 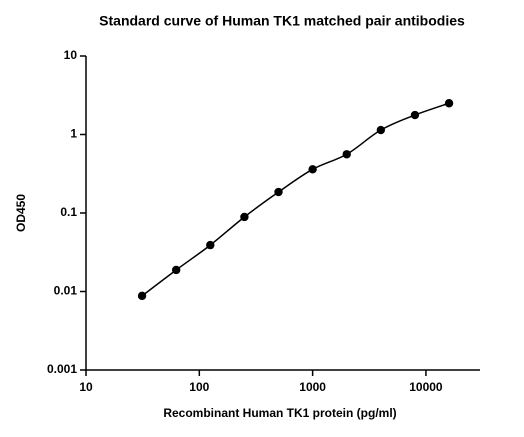 What do you see at coordinates (279, 413) in the screenshot?
I see `x-axis-label: Recombinant Human TK1 protein (pg/ml)` at bounding box center [279, 413].